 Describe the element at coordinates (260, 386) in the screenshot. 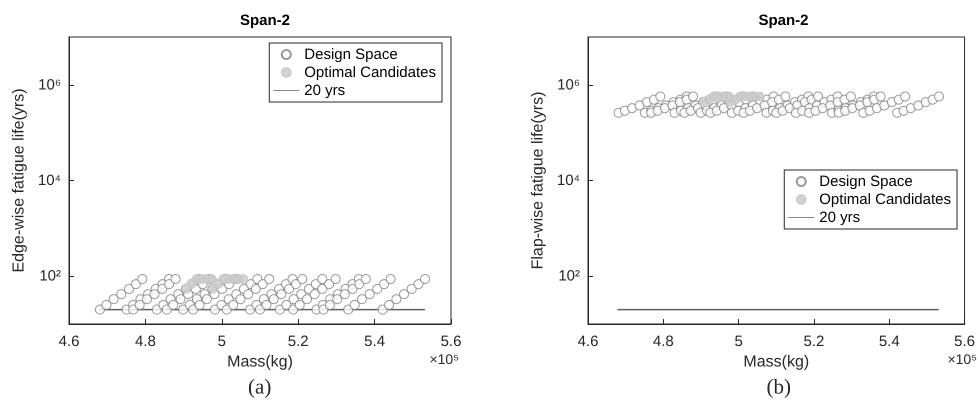

I see `text: (a)` at that location.